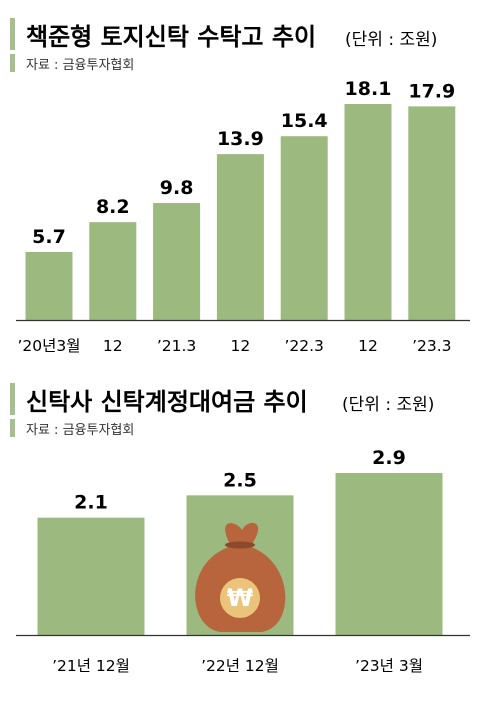  Describe the element at coordinates (388, 405) in the screenshot. I see `chart-2-unit: (단위 : 조원)` at that location.